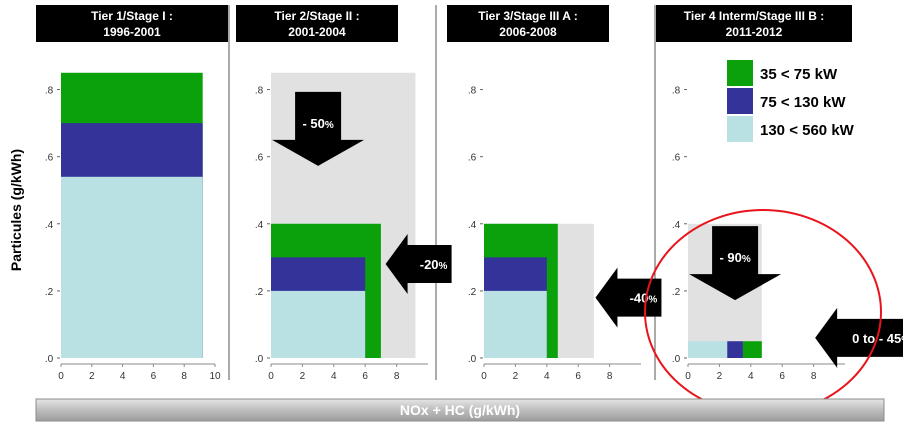 The image size is (903, 427). I want to click on panel-years: 2001-2004, so click(317, 32).